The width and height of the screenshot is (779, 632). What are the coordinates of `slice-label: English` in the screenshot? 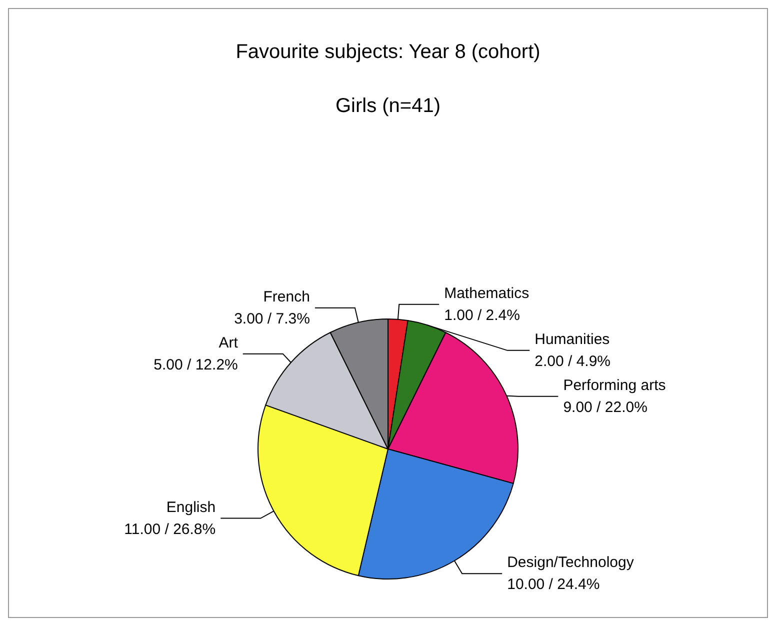 It's located at (191, 507).